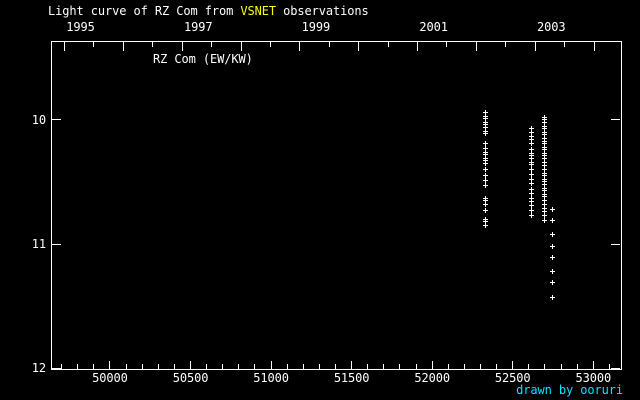 Image resolution: width=640 pixels, height=400 pixels. I want to click on credit-text: drawn by ooruri, so click(569, 390).